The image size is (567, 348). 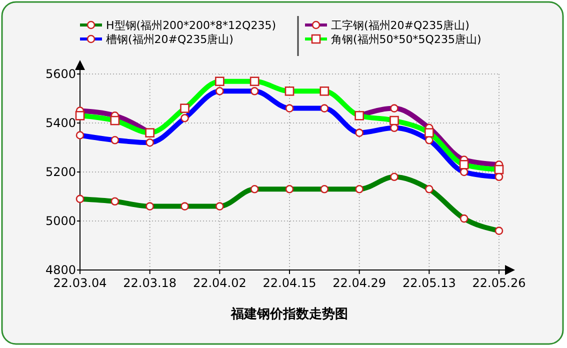 I want to click on x-tick-label: 22.03.04, so click(x=80, y=283).